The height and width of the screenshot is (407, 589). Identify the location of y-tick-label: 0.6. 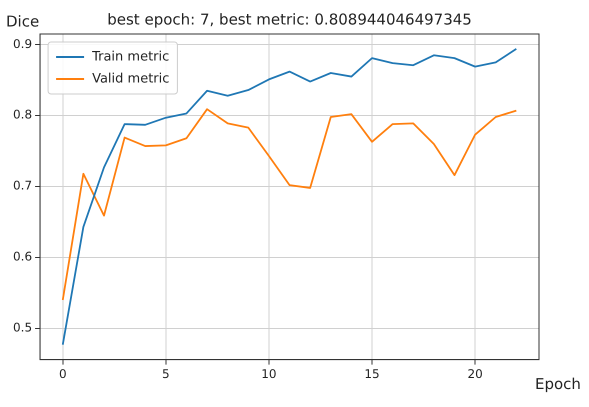
(22, 257).